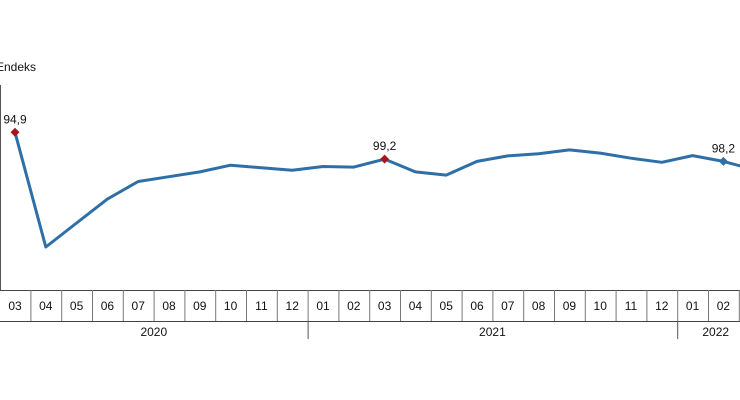  What do you see at coordinates (18, 67) in the screenshot?
I see `y-axis-label: Endeks` at bounding box center [18, 67].